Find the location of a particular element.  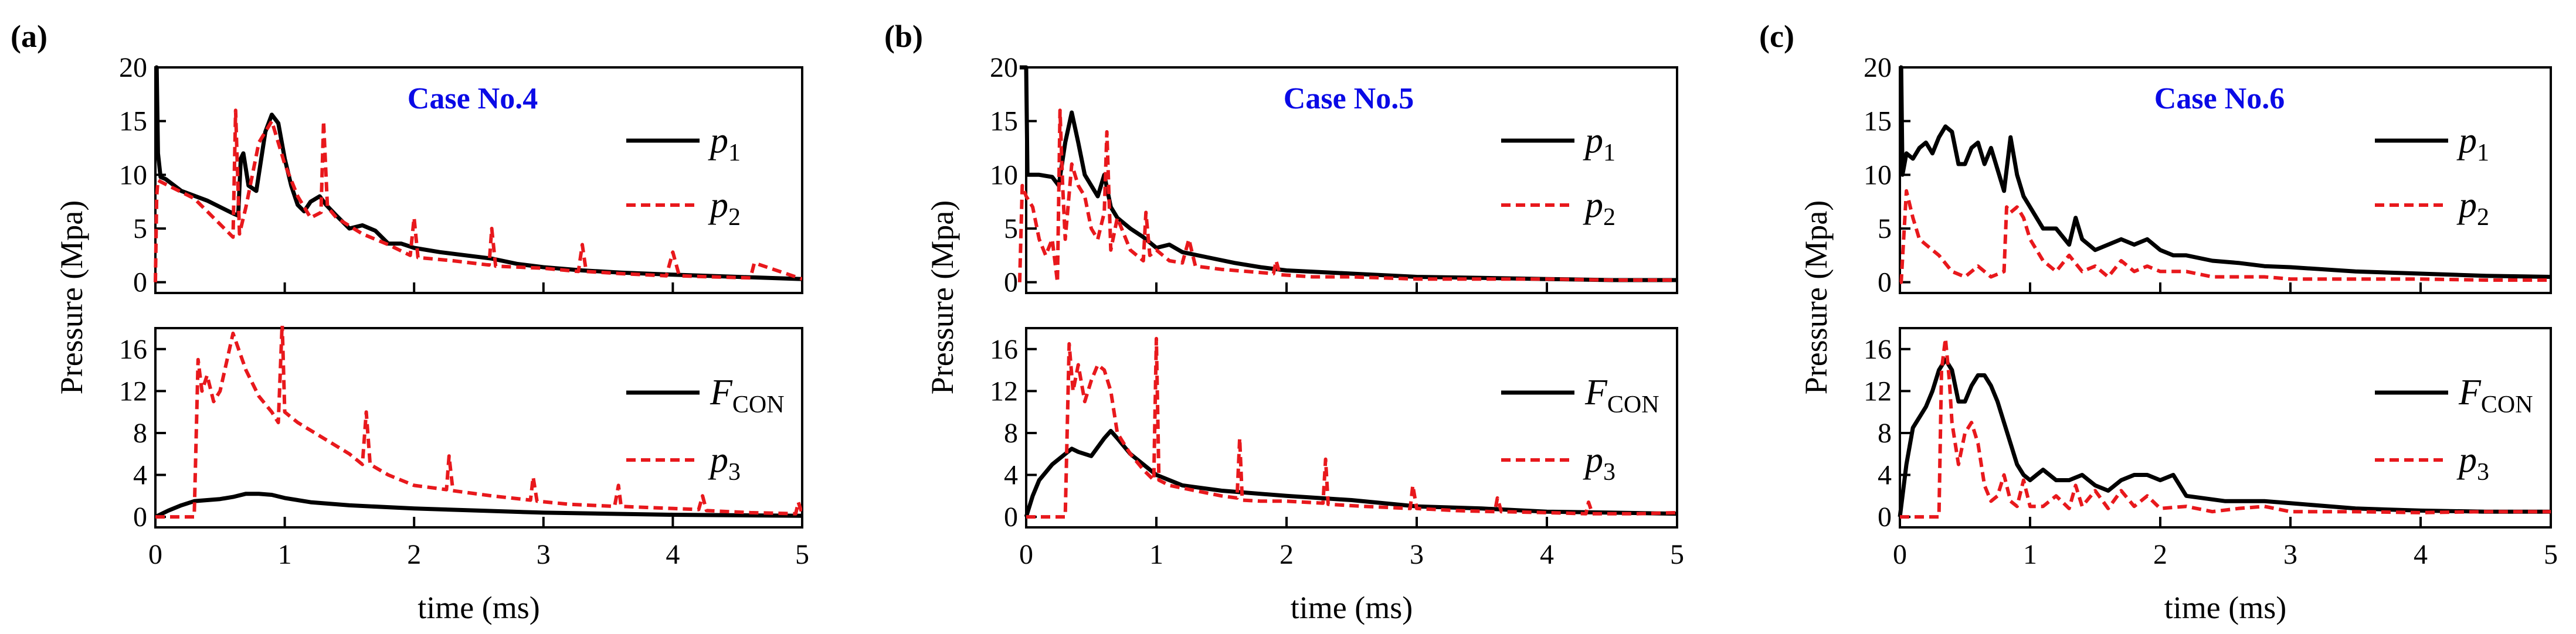

case-title: Case No.4 is located at coordinates (473, 98).